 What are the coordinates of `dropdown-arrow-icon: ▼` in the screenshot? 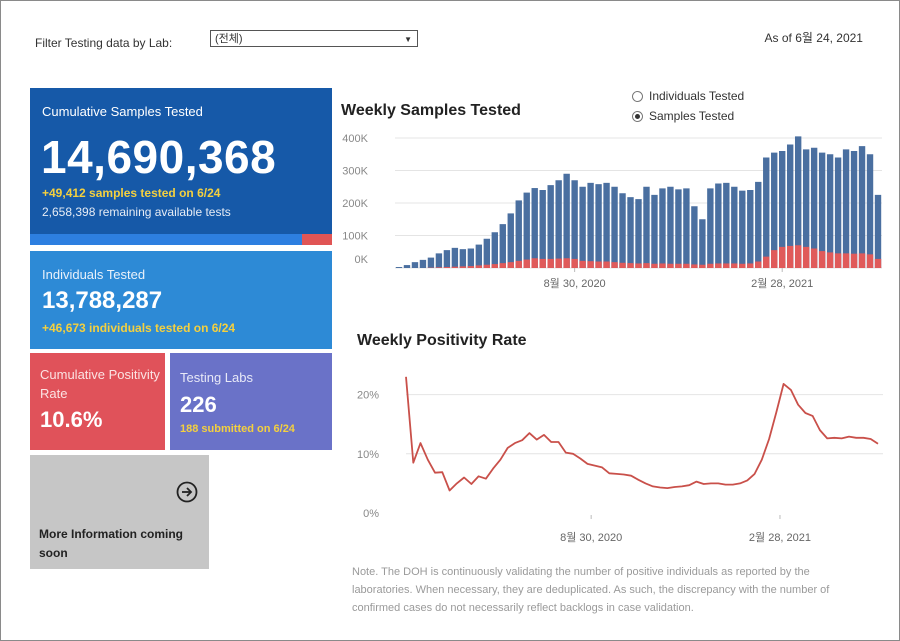 It's located at (408, 39).